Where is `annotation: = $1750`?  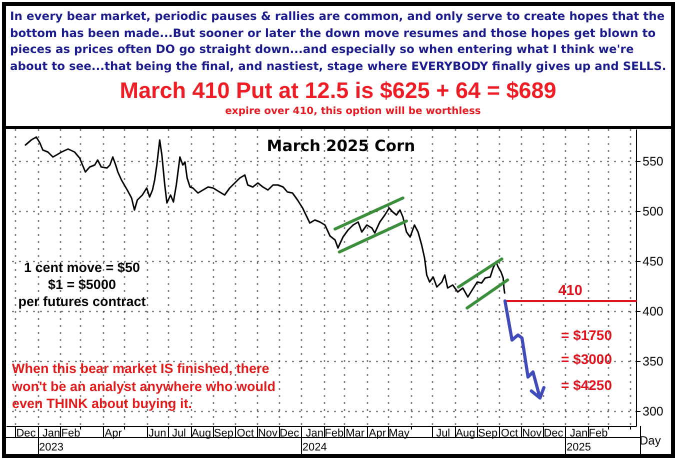
annotation: = $1750 is located at coordinates (586, 335).